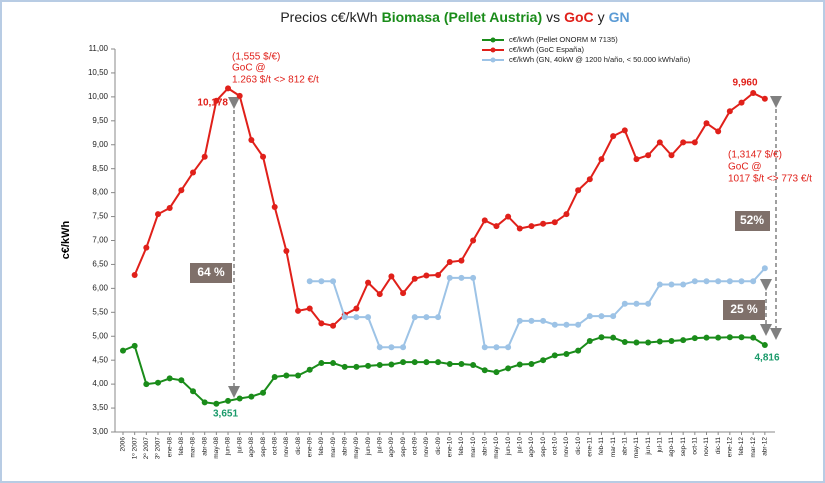 Image resolution: width=825 pixels, height=483 pixels. Describe the element at coordinates (755, 155) in the screenshot. I see `annotation: (1,3147 $/€)` at that location.